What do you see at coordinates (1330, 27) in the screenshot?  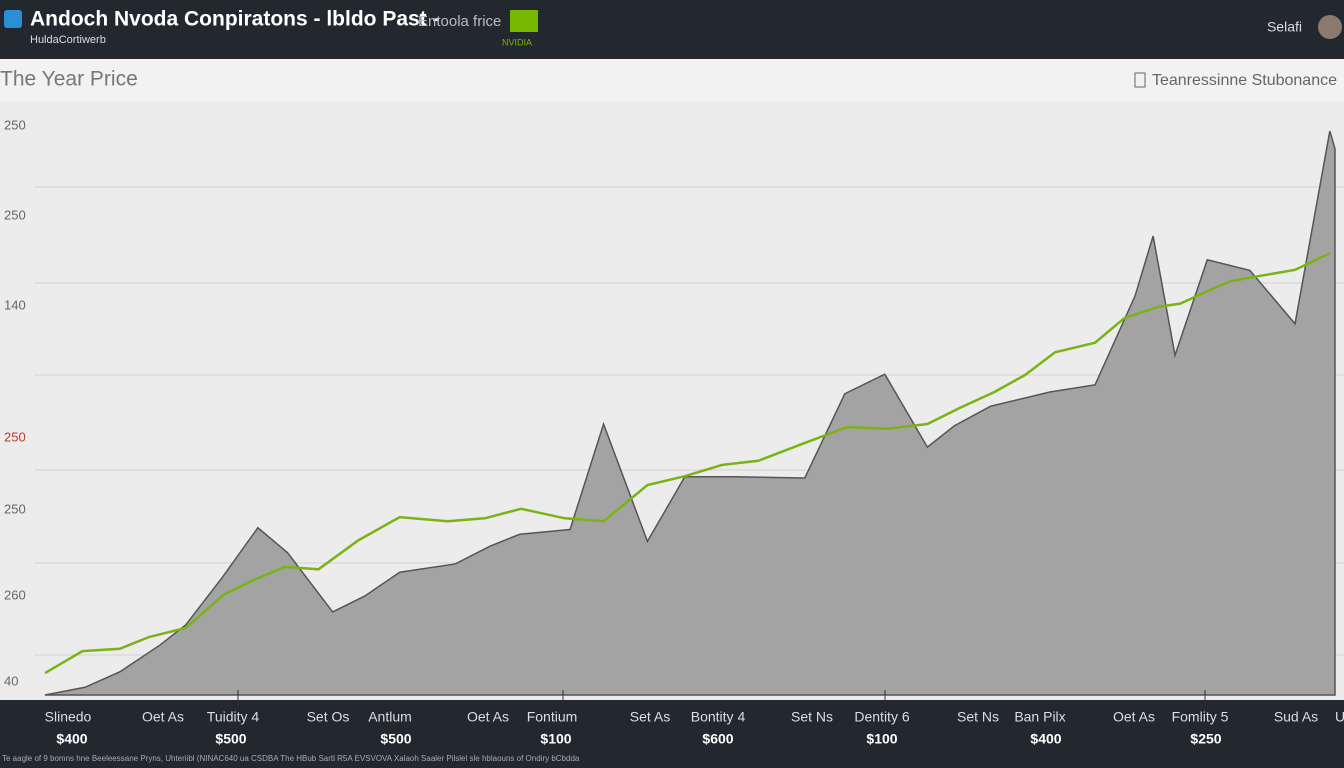 I see `avatar` at bounding box center [1330, 27].